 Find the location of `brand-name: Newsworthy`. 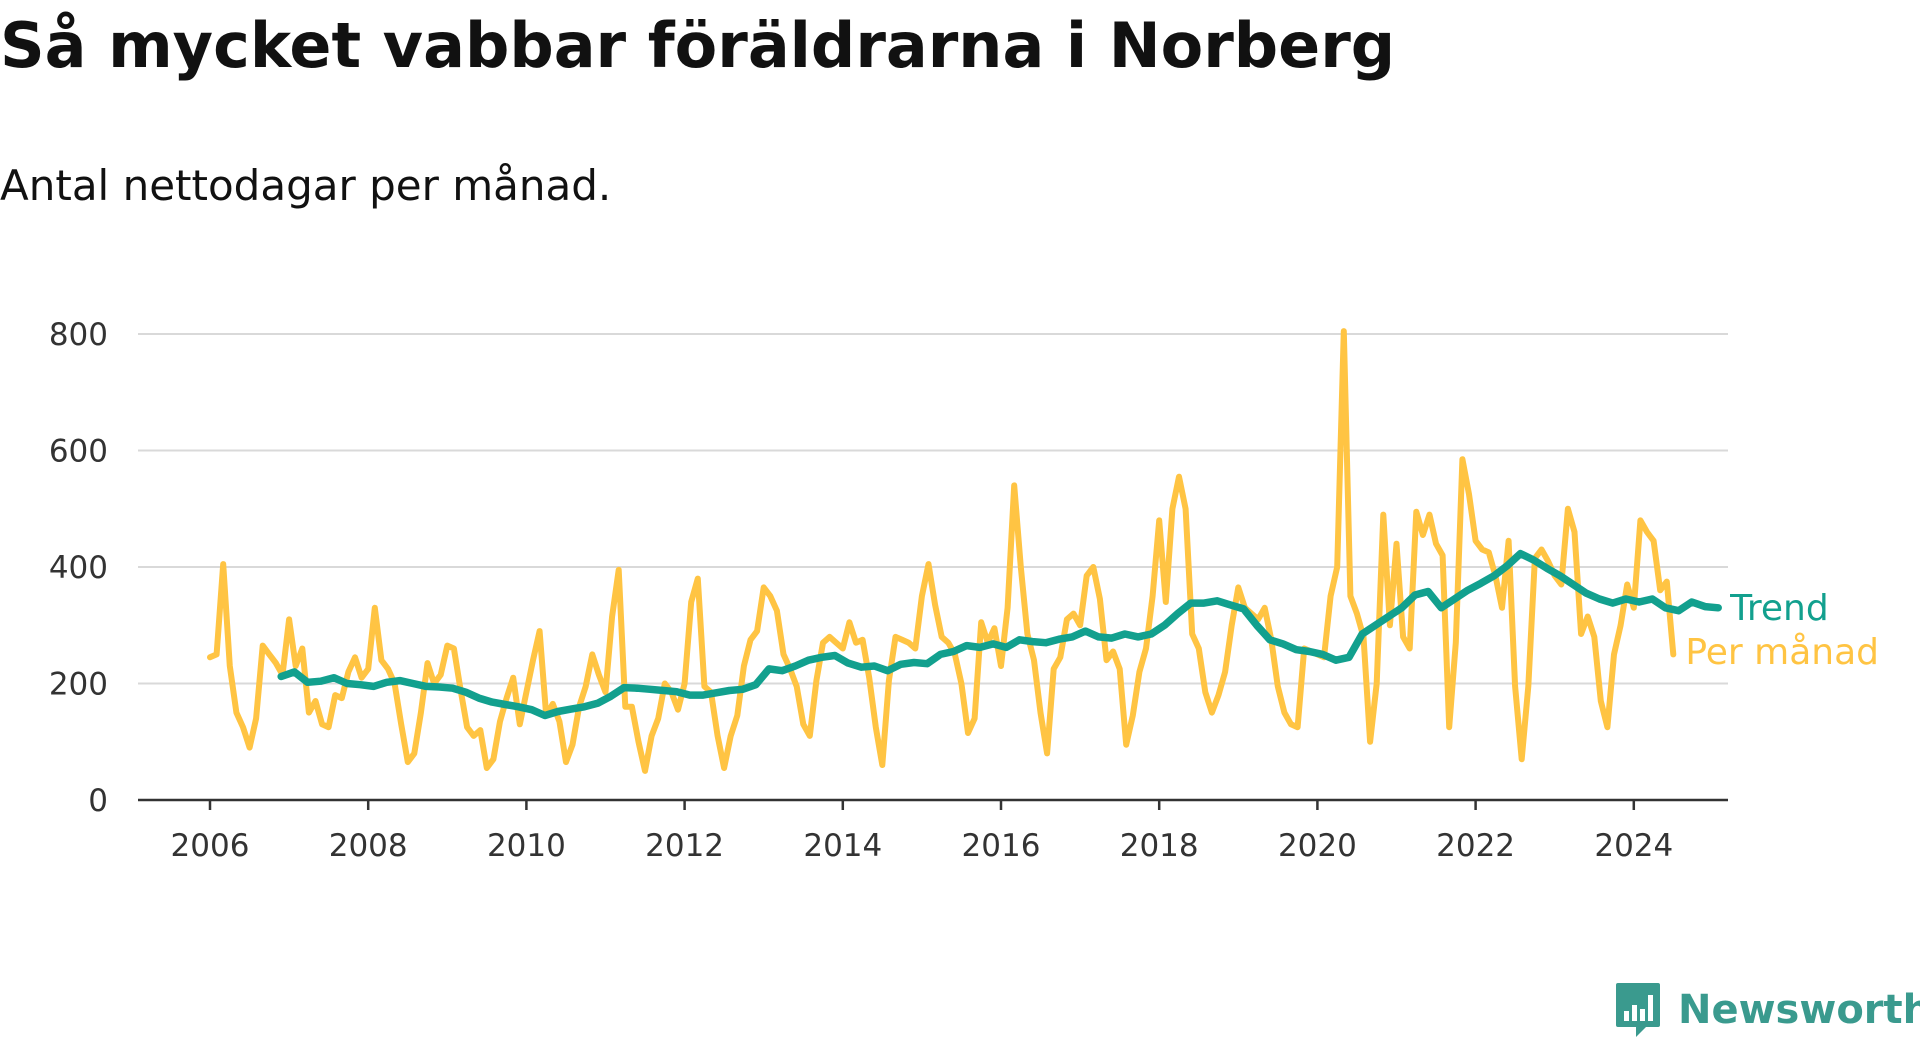

brand-name: Newsworthy is located at coordinates (1799, 1010).